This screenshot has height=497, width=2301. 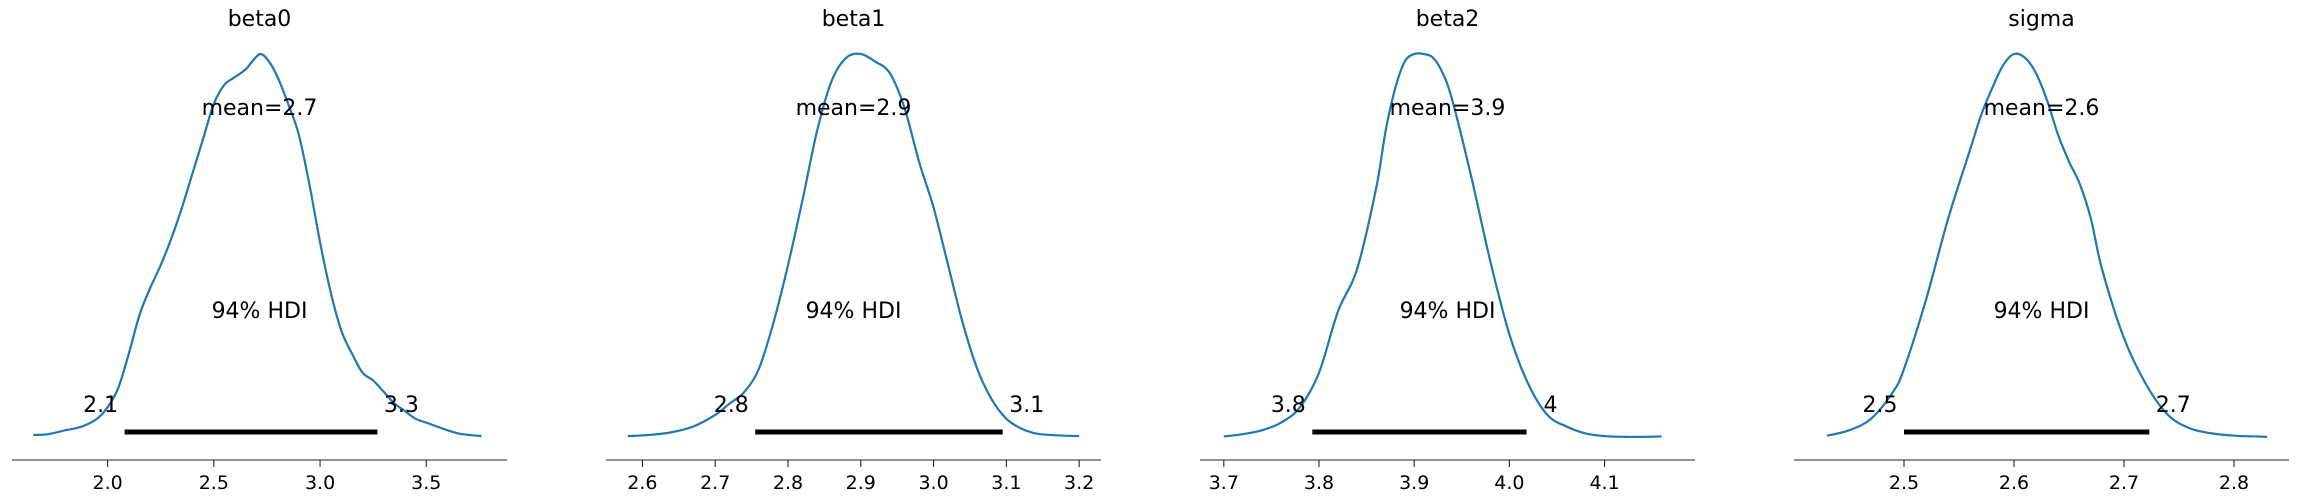 What do you see at coordinates (1448, 108) in the screenshot?
I see `mean-label: mean=3.9` at bounding box center [1448, 108].